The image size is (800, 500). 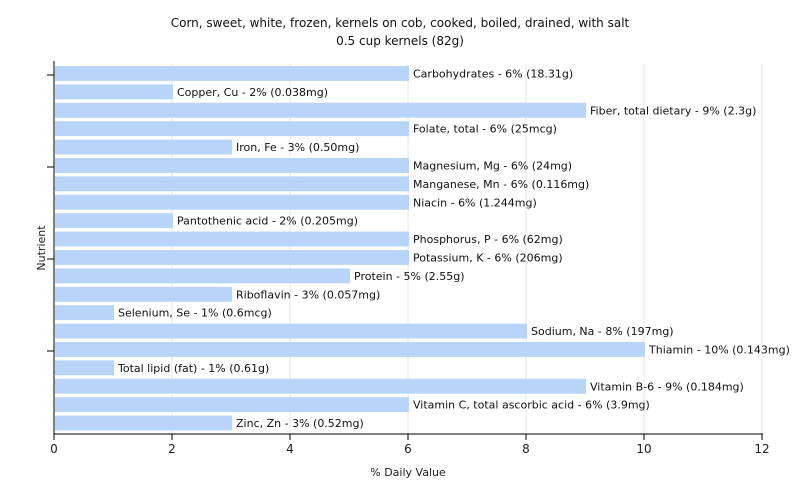 I want to click on bar-label: Phosphorus, P - 6% (62mg), so click(x=488, y=239).